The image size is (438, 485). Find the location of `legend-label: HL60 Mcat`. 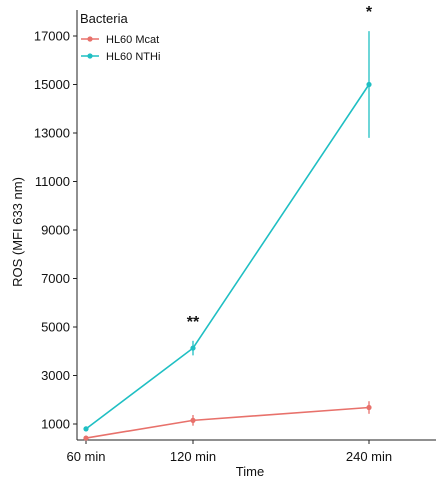

legend-label: HL60 Mcat is located at coordinates (132, 40).